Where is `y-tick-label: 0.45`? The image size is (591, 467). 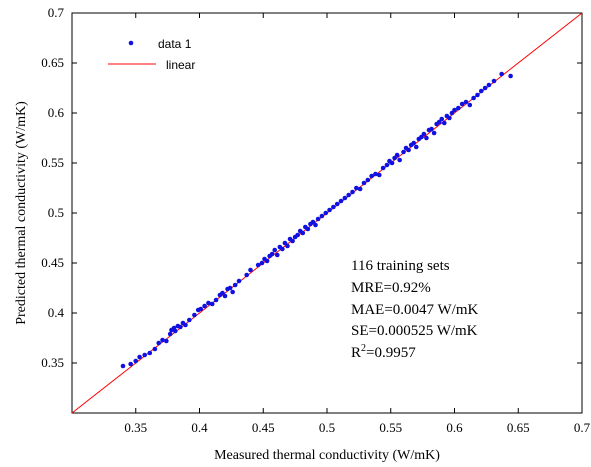 y-tick-label: 0.45 is located at coordinates (52, 262).